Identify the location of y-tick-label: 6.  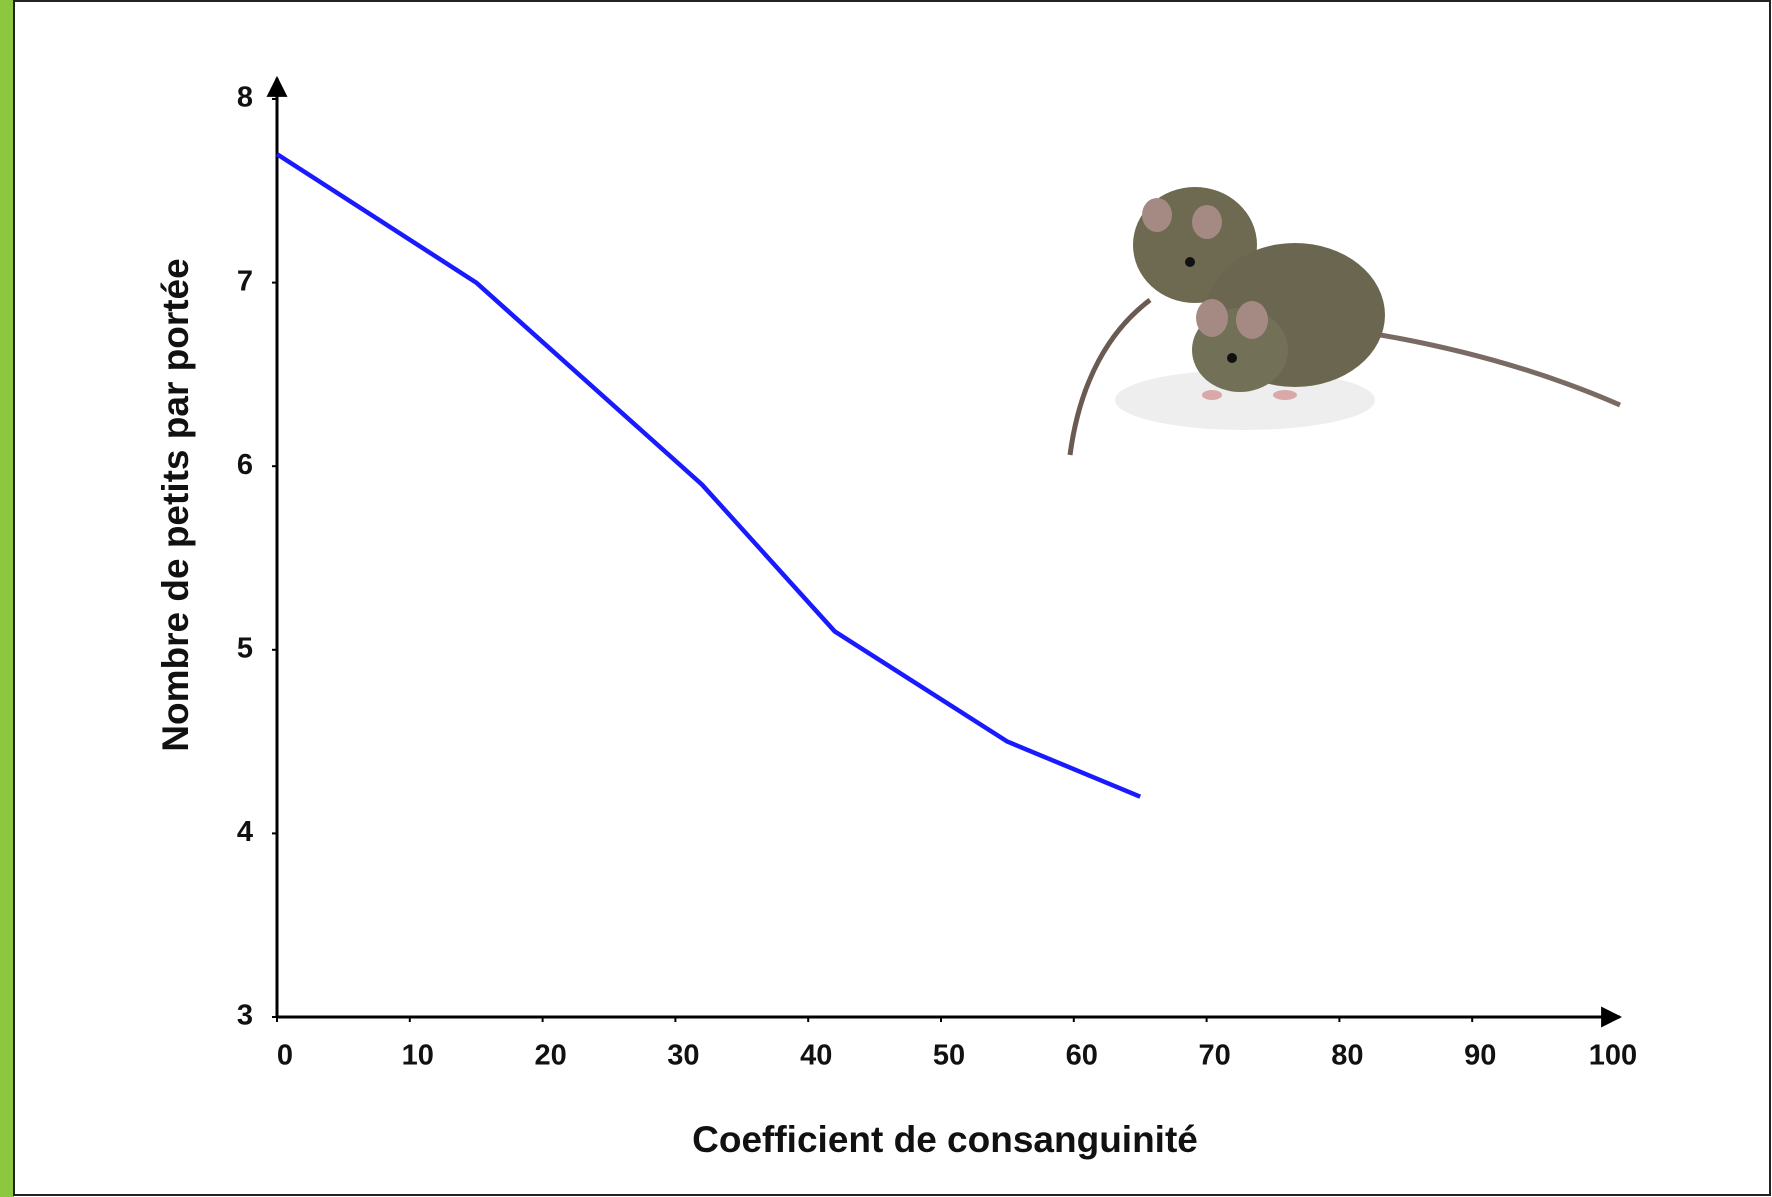
(245, 465).